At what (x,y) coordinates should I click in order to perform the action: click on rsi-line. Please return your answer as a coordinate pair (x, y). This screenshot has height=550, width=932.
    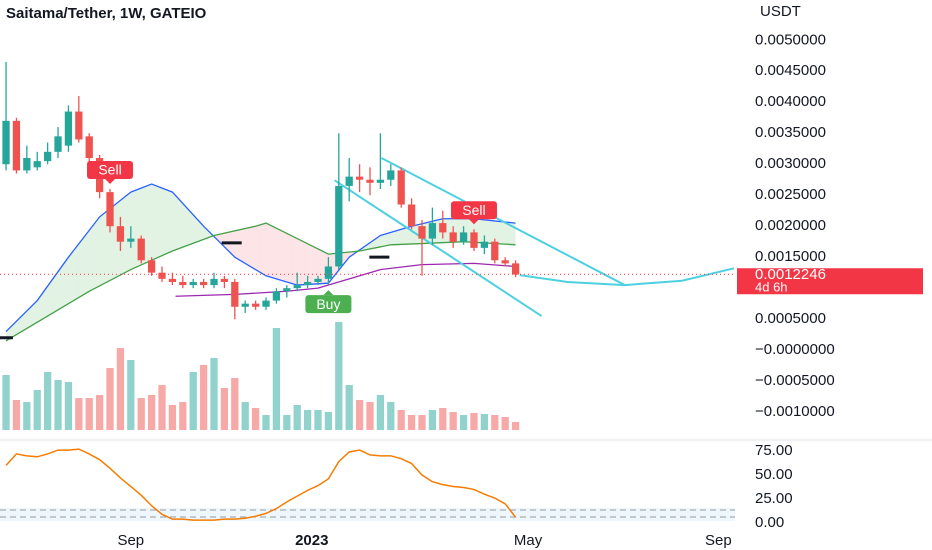
    Looking at the image, I should click on (261, 484).